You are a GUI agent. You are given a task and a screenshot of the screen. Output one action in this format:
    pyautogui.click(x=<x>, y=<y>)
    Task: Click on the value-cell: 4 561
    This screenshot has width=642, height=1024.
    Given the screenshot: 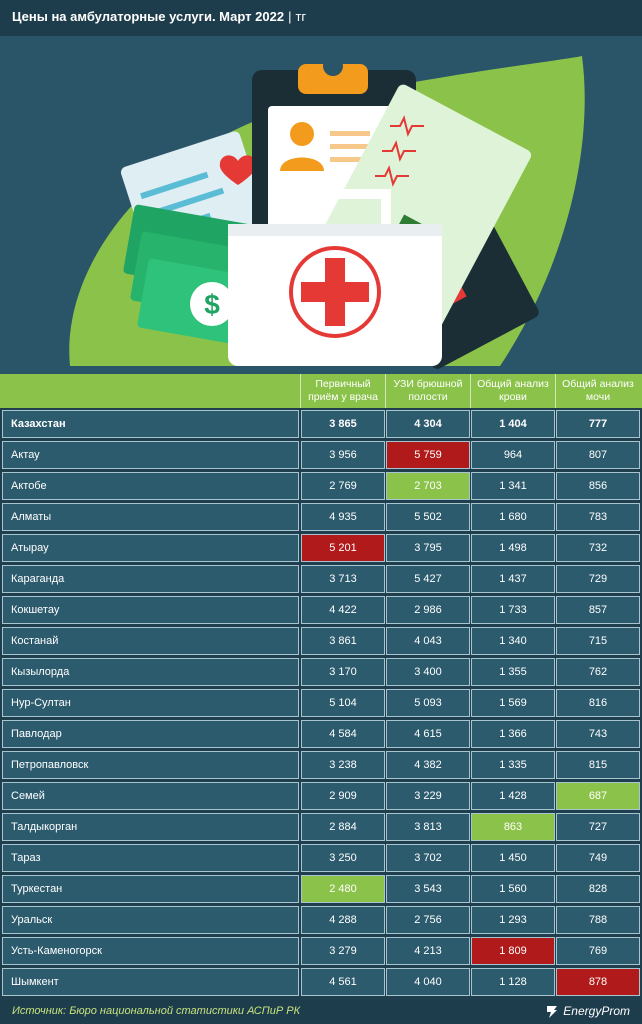 What is the action you would take?
    pyautogui.click(x=343, y=982)
    